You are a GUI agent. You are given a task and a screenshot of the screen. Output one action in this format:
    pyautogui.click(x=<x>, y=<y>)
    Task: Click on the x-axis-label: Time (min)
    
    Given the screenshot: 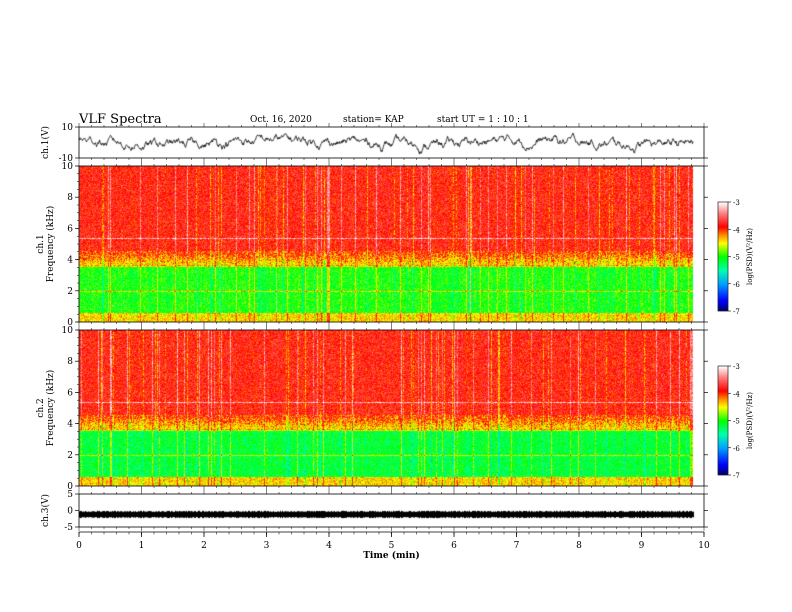 What is the action you would take?
    pyautogui.click(x=391, y=555)
    